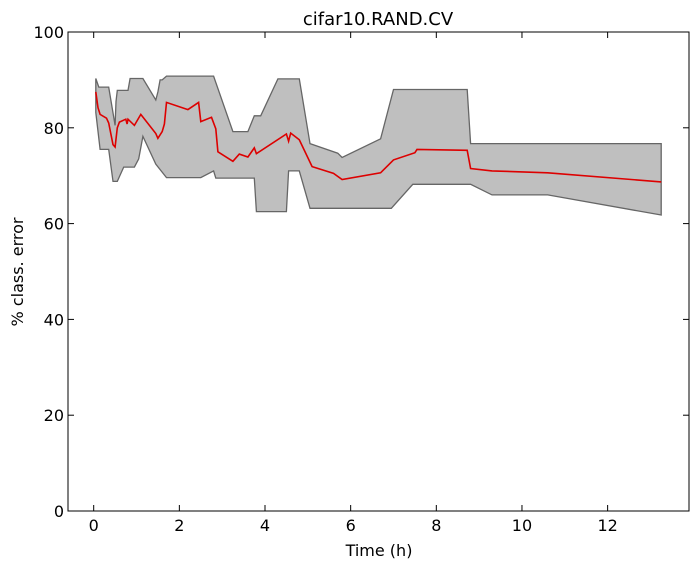  What do you see at coordinates (94, 525) in the screenshot?
I see `x-tick-label: 0` at bounding box center [94, 525].